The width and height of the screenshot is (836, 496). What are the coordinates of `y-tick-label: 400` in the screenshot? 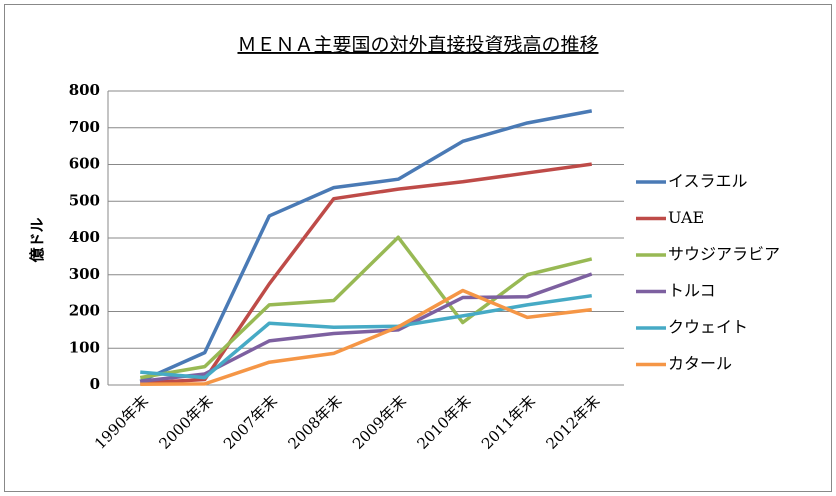 It's located at (84, 237).